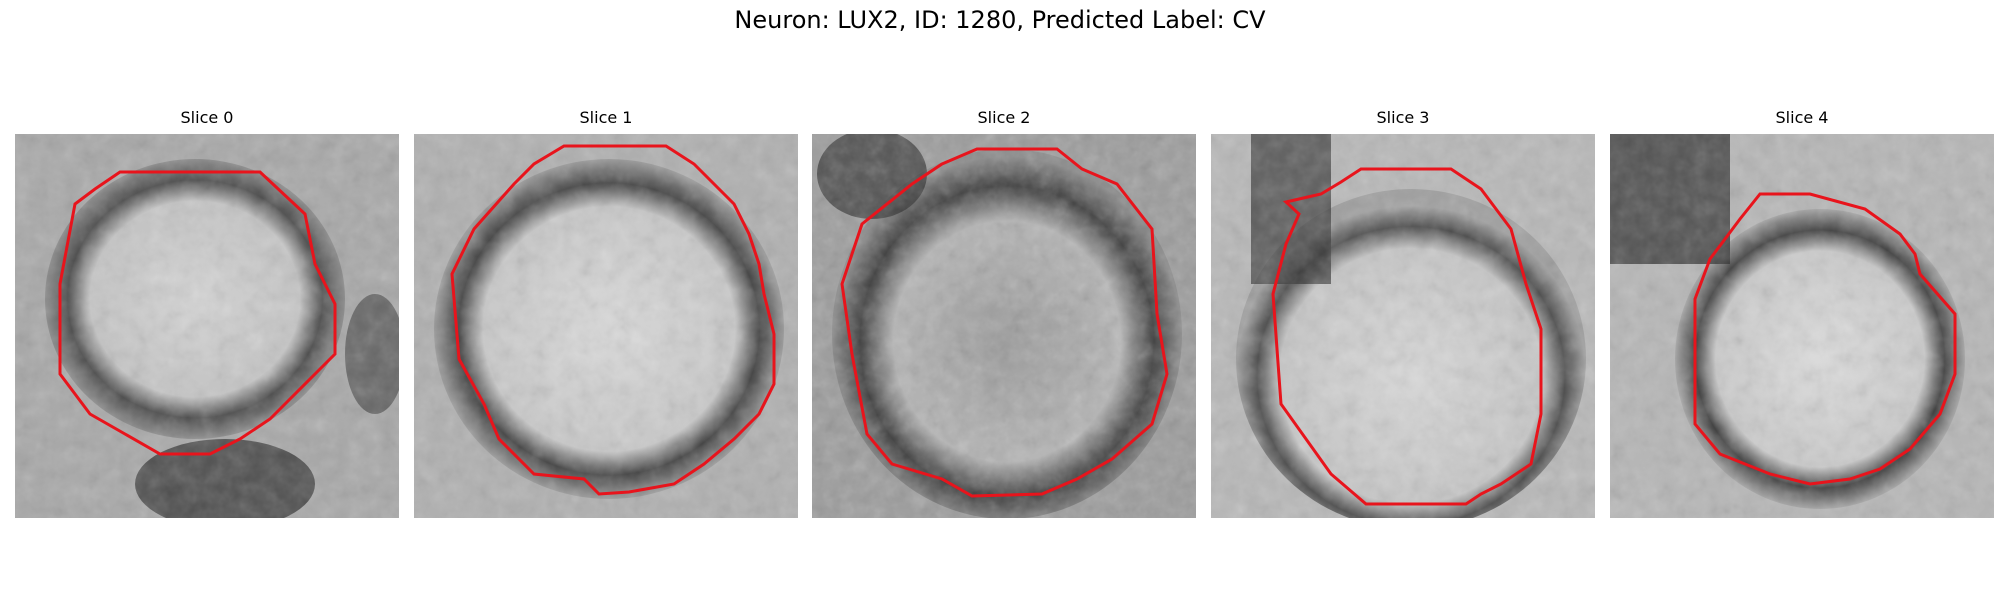  I want to click on slice-panel-4: Slice 4, so click(1802, 313).